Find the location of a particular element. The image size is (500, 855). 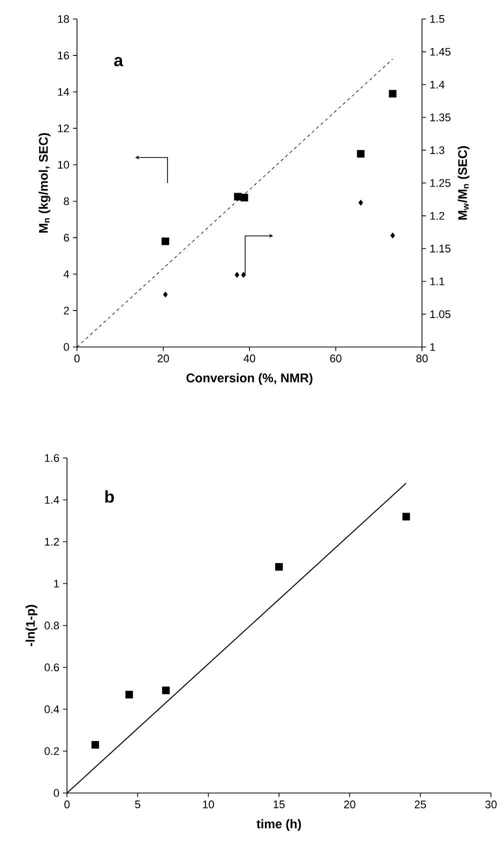

y-axis-title: M$_{n}$ (kg/mol, SEC) is located at coordinates (44, 183).